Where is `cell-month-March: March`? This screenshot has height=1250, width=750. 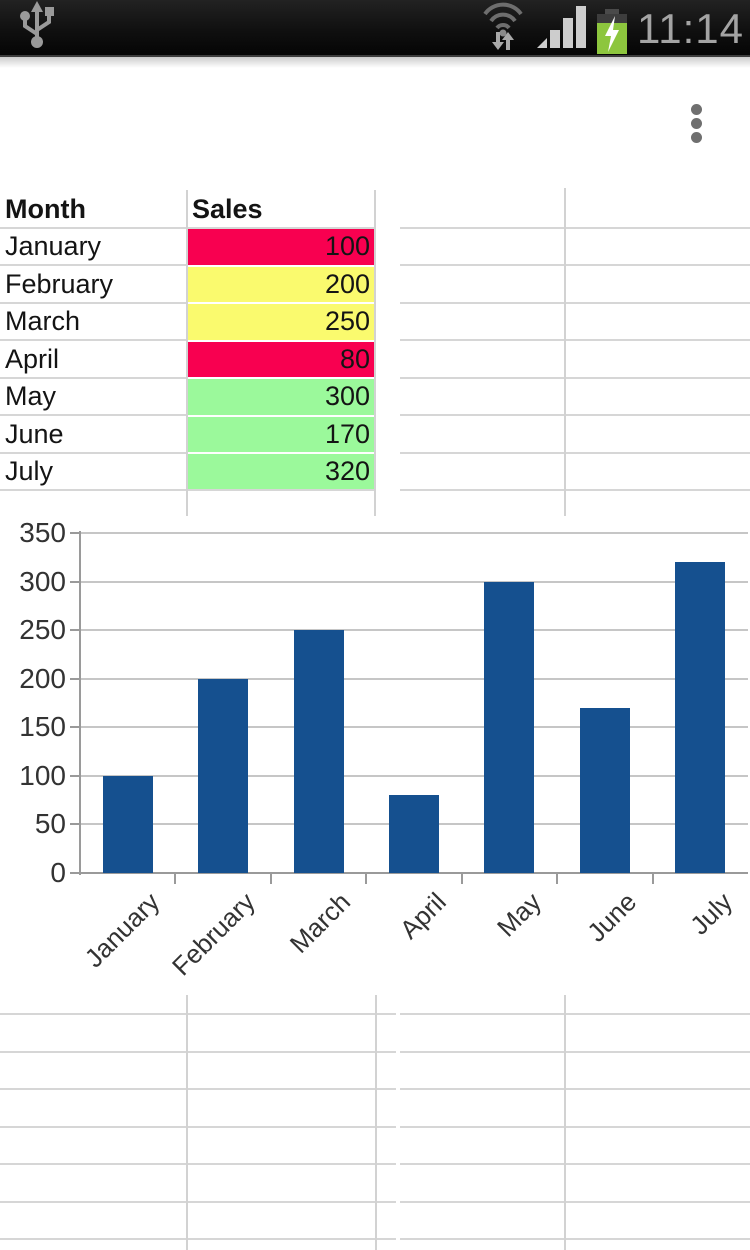
cell-month-March: March is located at coordinates (43, 321).